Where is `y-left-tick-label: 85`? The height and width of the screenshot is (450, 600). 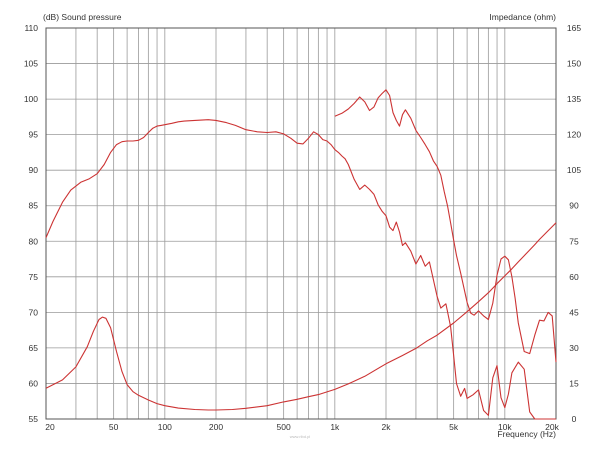
y-left-tick-label: 85 is located at coordinates (34, 206).